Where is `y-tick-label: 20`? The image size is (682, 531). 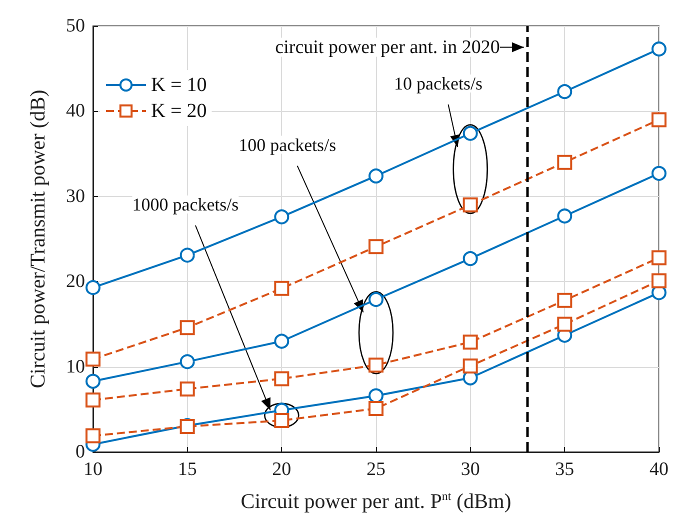
y-tick-label: 20 is located at coordinates (75, 281).